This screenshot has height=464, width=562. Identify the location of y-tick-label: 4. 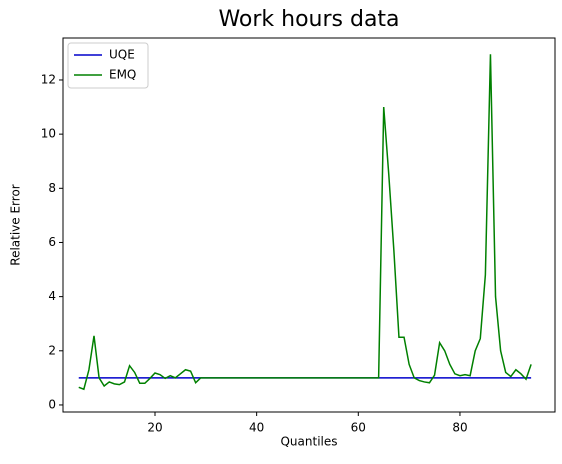
(52, 296).